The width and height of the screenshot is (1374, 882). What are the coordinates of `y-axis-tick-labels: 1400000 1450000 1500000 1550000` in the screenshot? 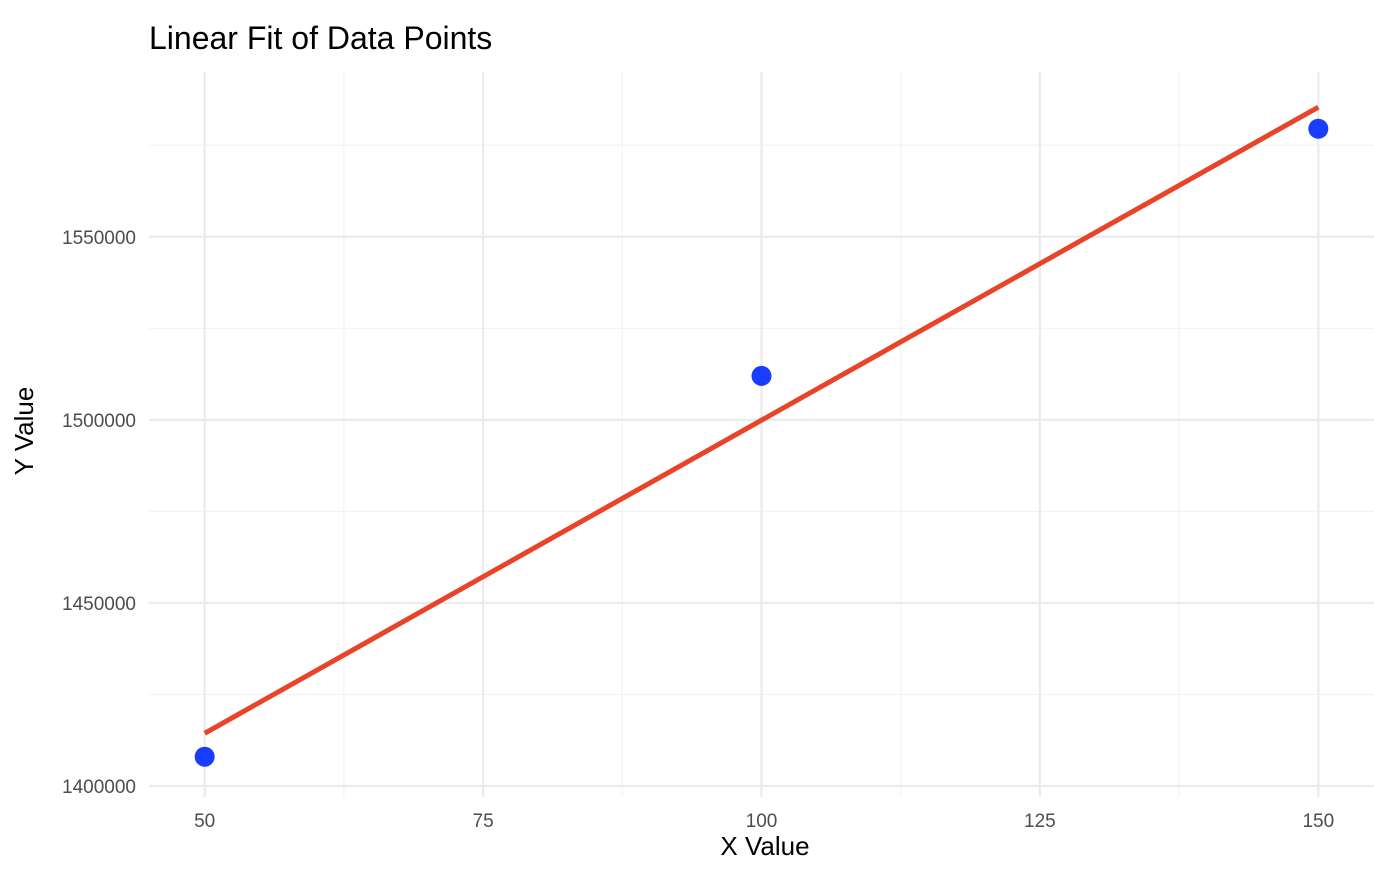 It's located at (99, 513).